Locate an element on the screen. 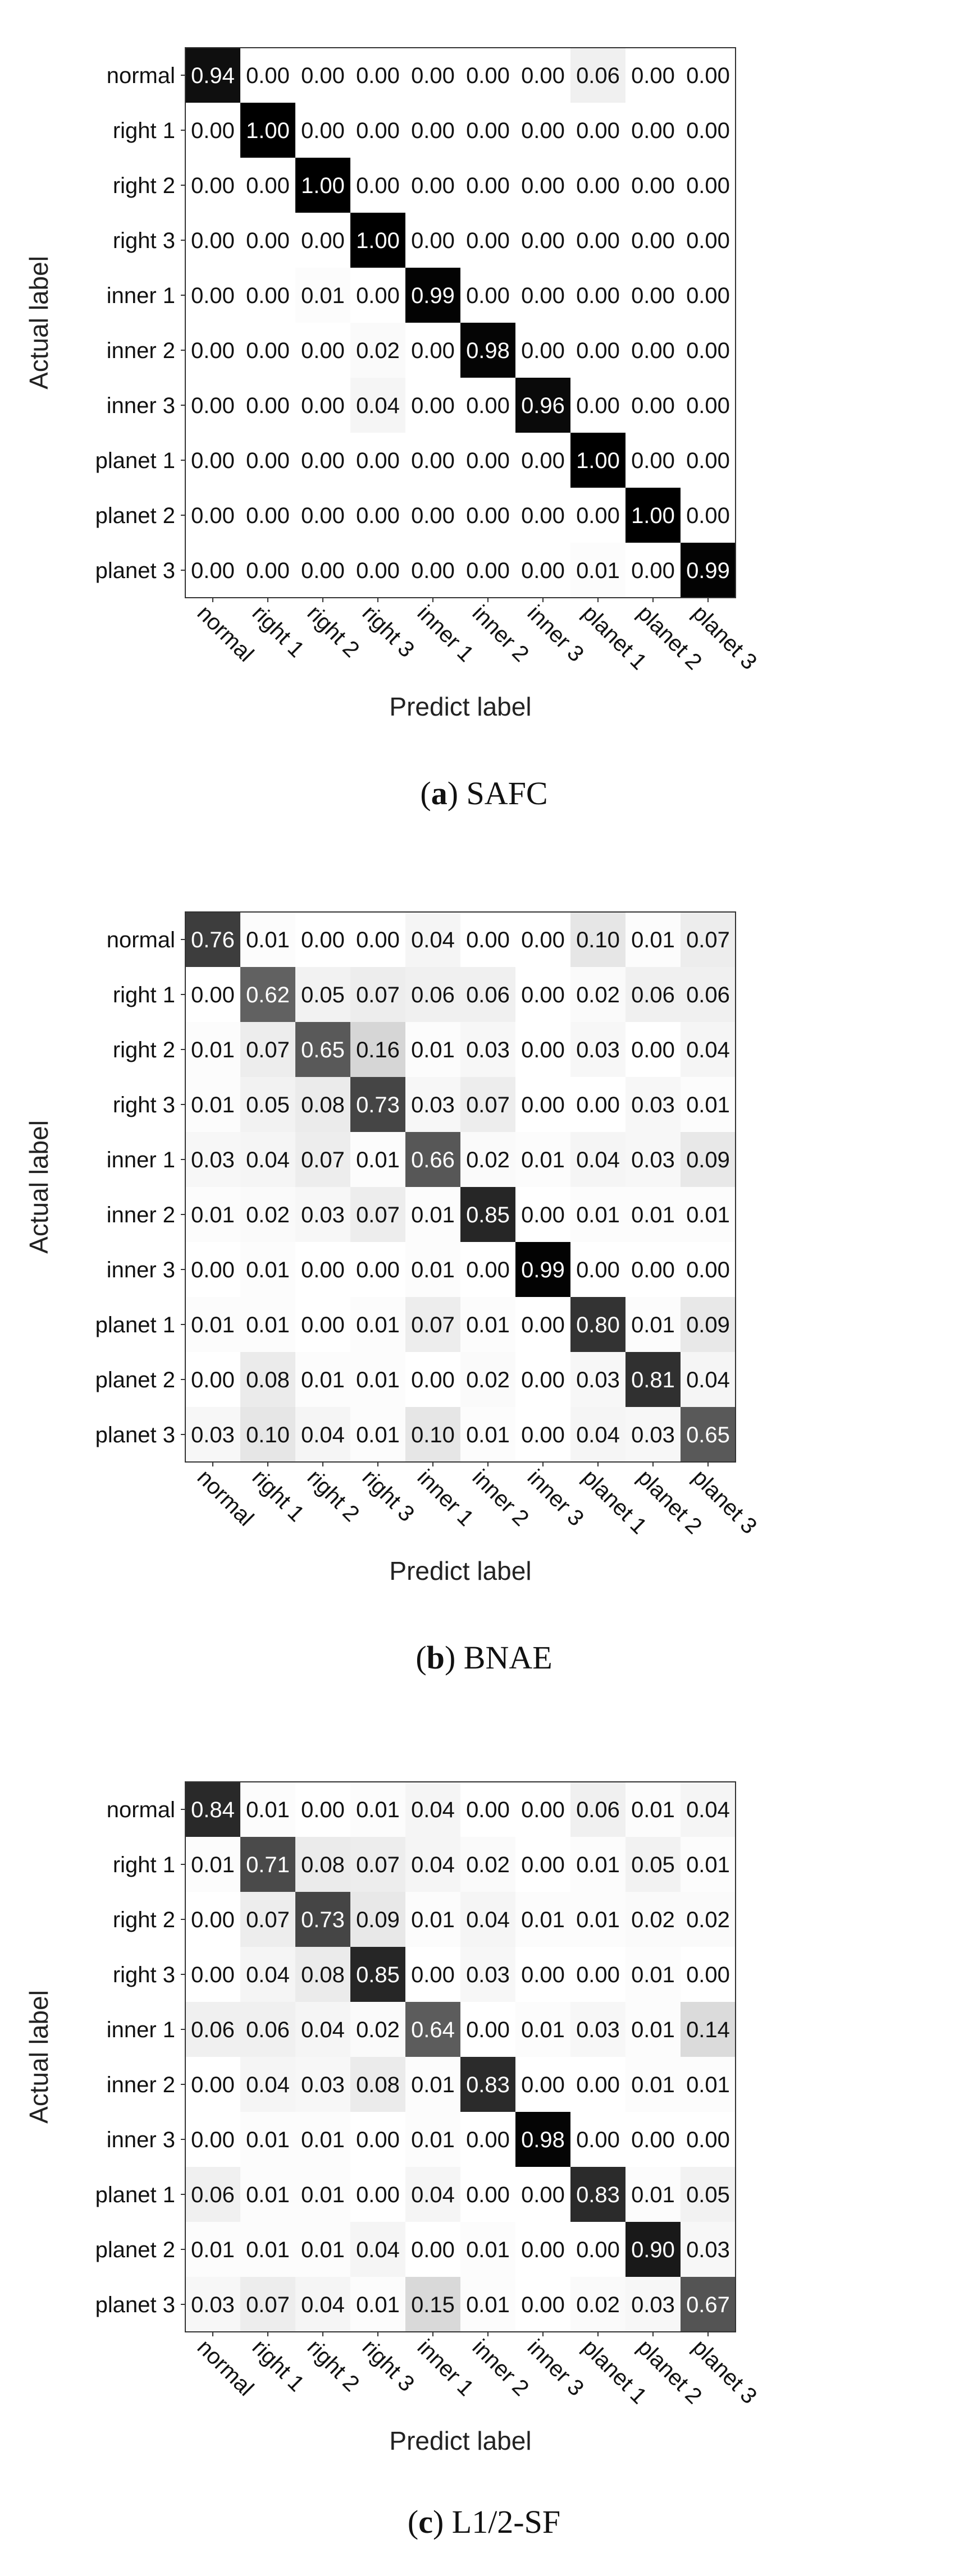  cell-value-label: 0.10 is located at coordinates (433, 1435).